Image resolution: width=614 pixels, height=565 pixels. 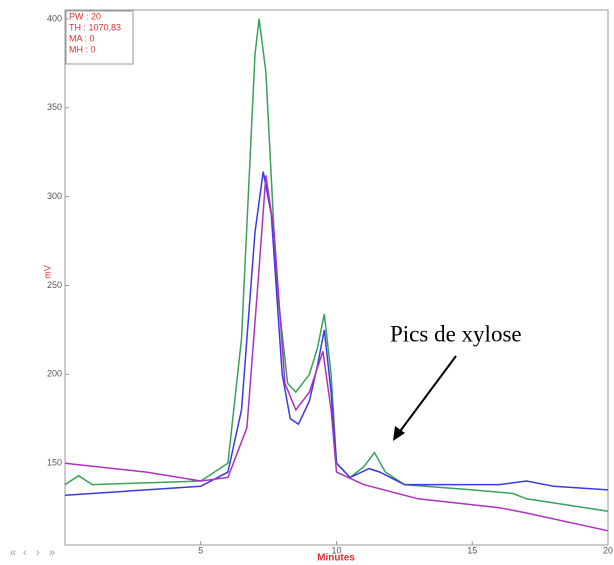 What do you see at coordinates (54, 196) in the screenshot?
I see `y-tick-label: 300` at bounding box center [54, 196].